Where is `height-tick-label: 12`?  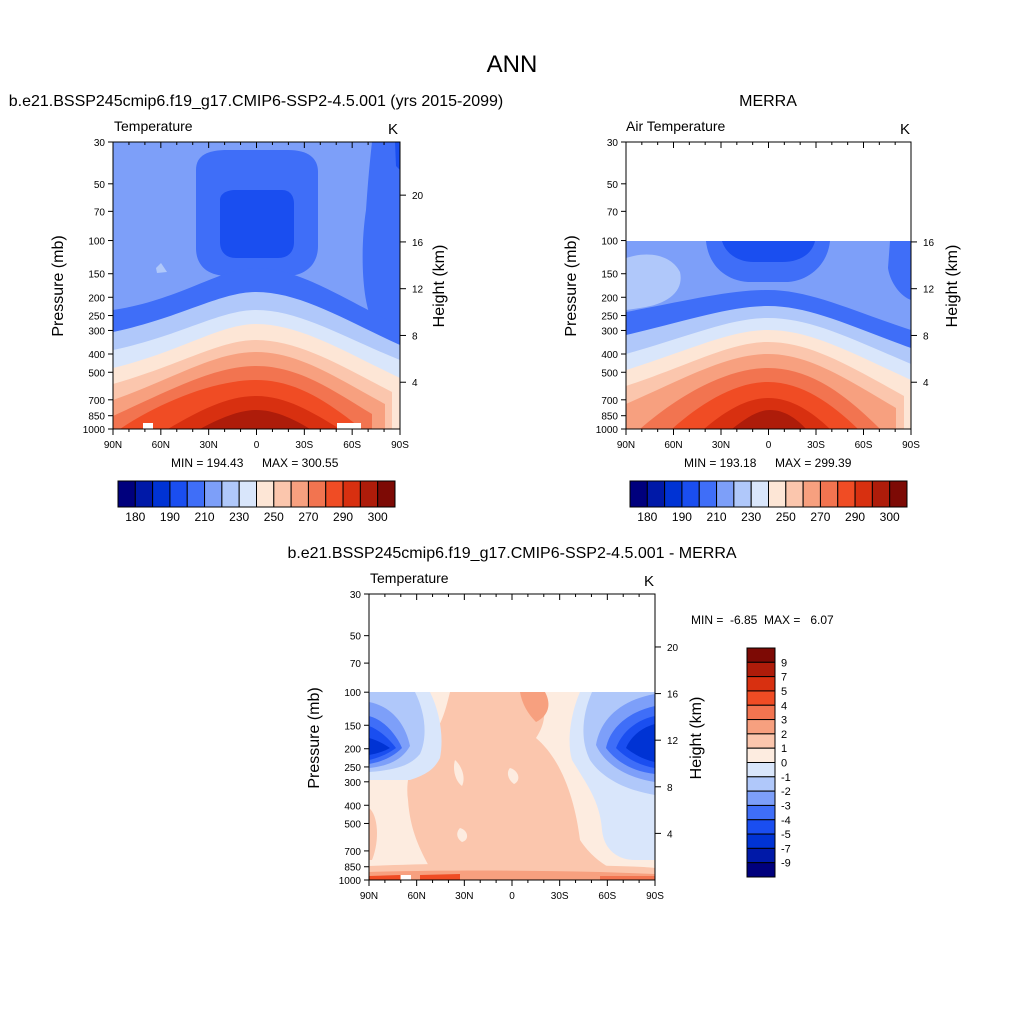
height-tick-label: 12 is located at coordinates (929, 290).